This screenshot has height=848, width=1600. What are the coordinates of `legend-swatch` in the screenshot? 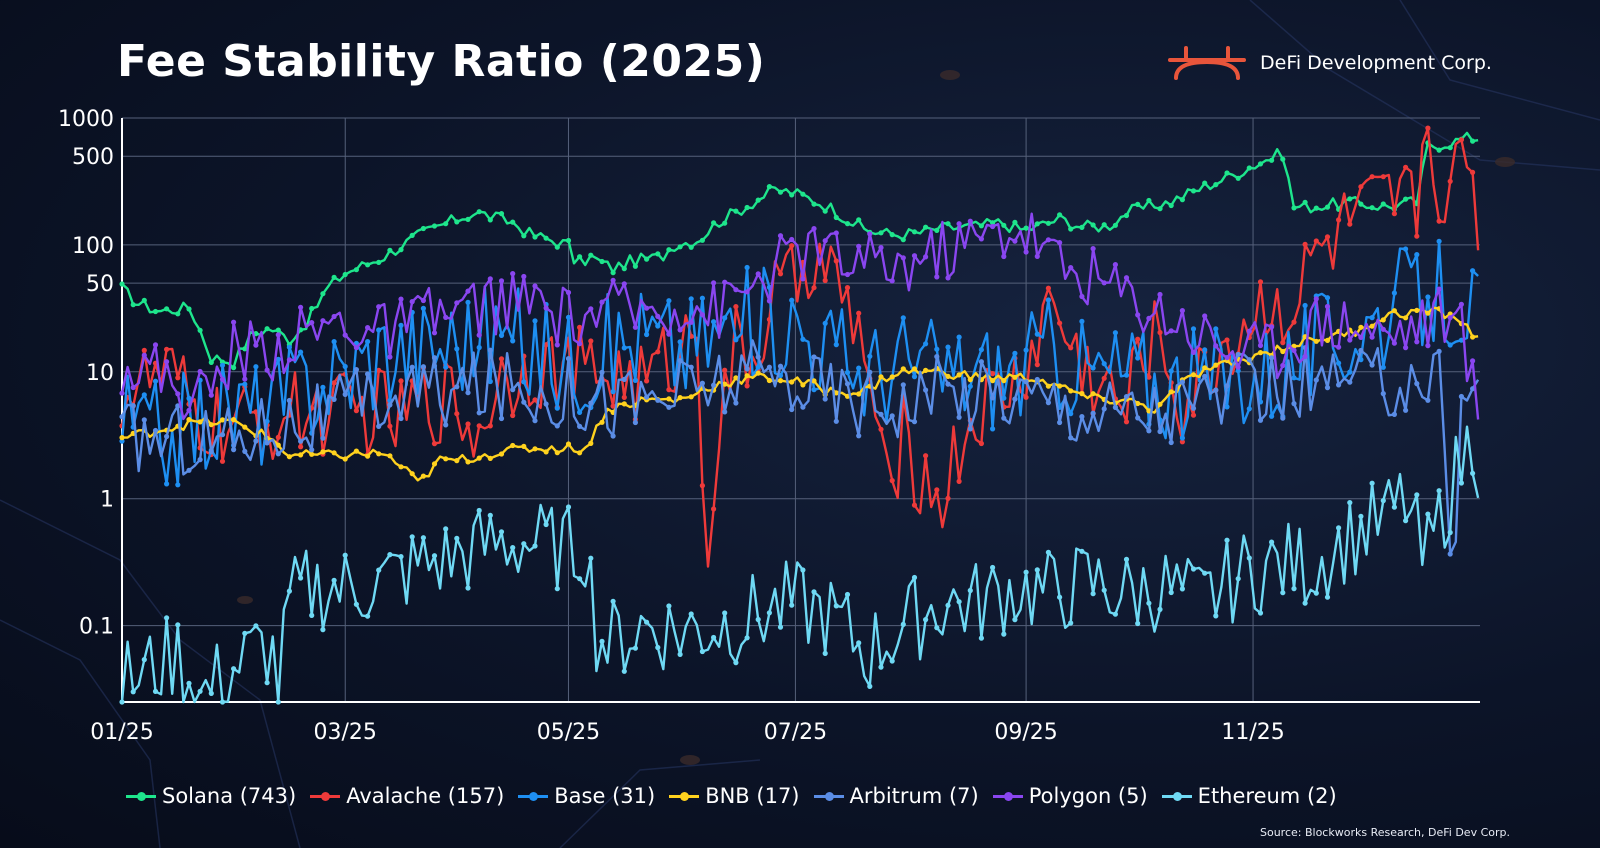 It's located at (1176, 796).